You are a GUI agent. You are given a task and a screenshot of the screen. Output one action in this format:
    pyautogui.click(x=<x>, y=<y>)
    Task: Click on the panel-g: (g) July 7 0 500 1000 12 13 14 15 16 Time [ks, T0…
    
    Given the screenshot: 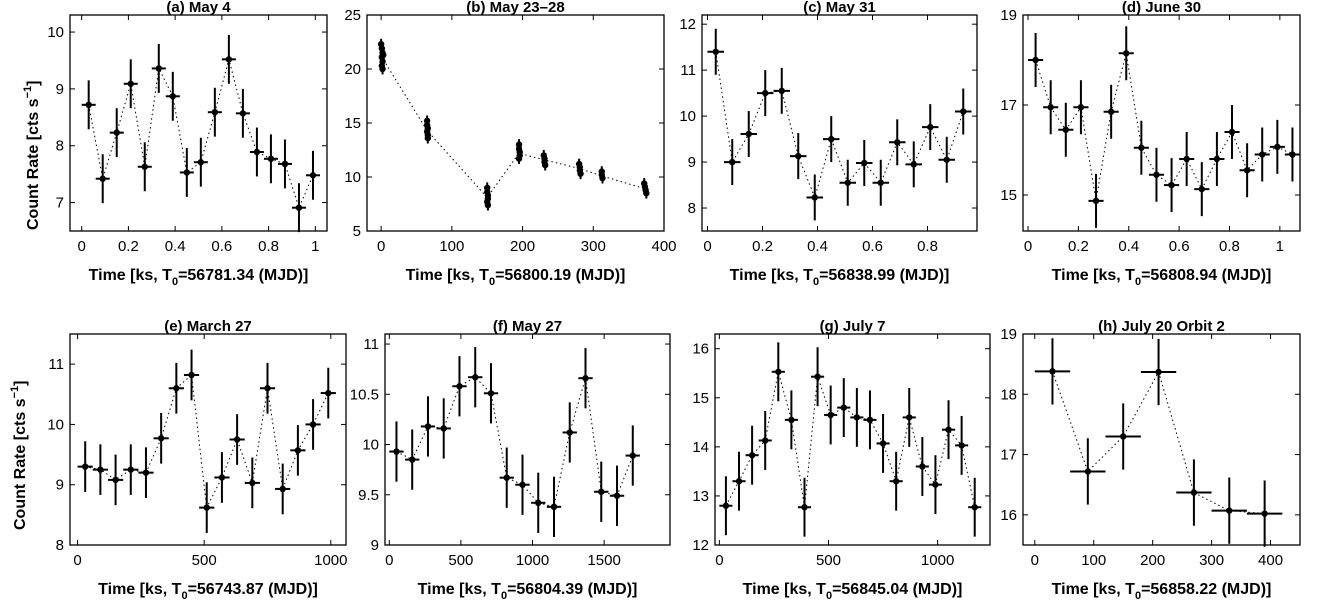 What is the action you would take?
    pyautogui.click(x=841, y=460)
    